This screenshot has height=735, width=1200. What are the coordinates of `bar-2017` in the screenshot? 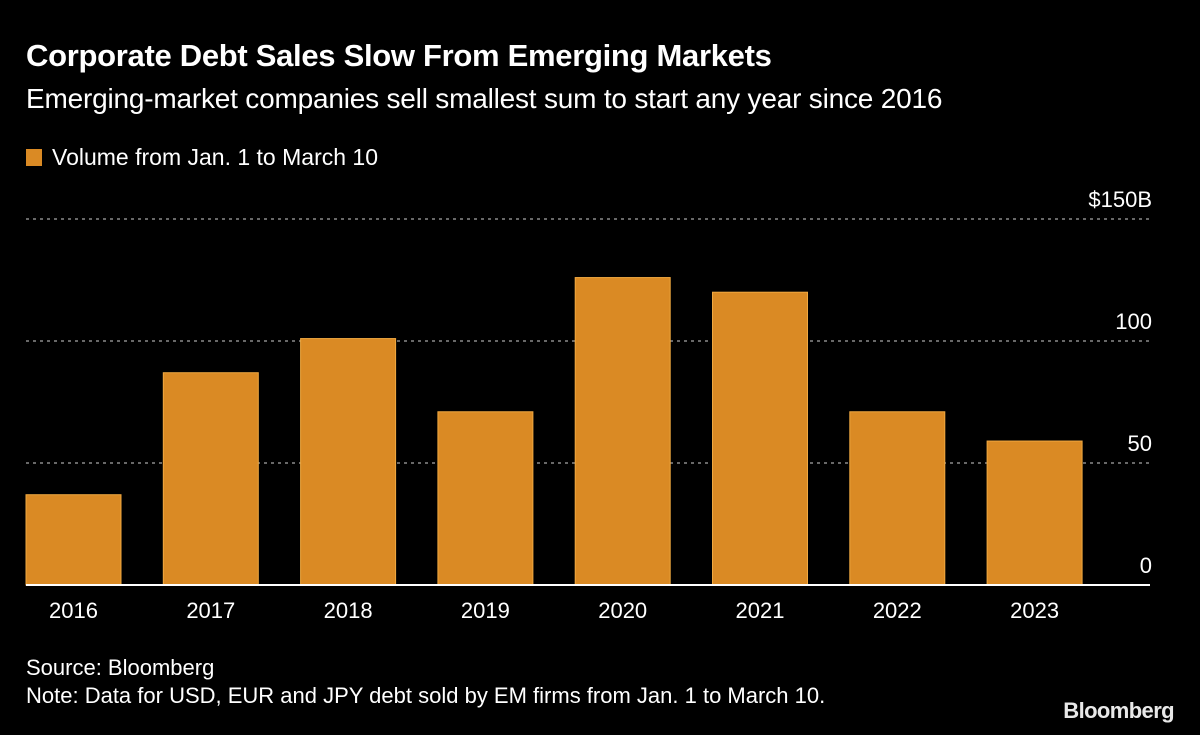 It's located at (210, 479).